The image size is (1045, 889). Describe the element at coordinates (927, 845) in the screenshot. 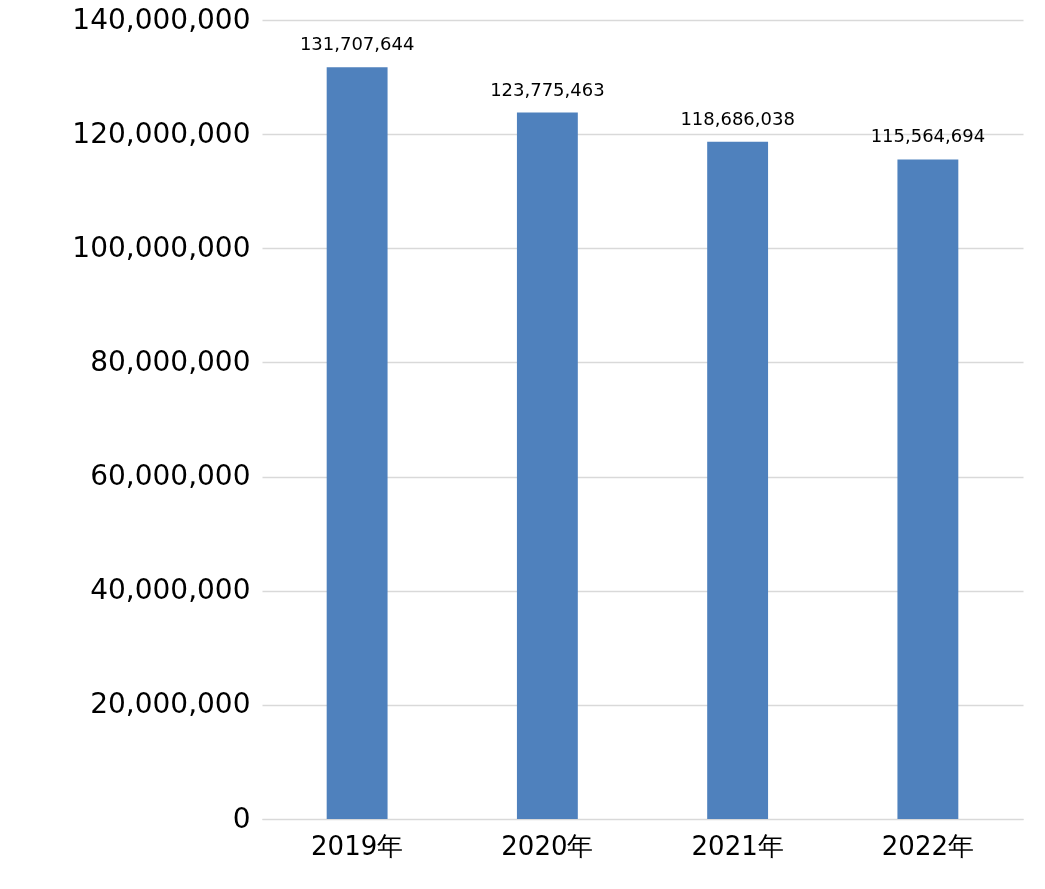

I see `x-tick-label: 2022年` at that location.